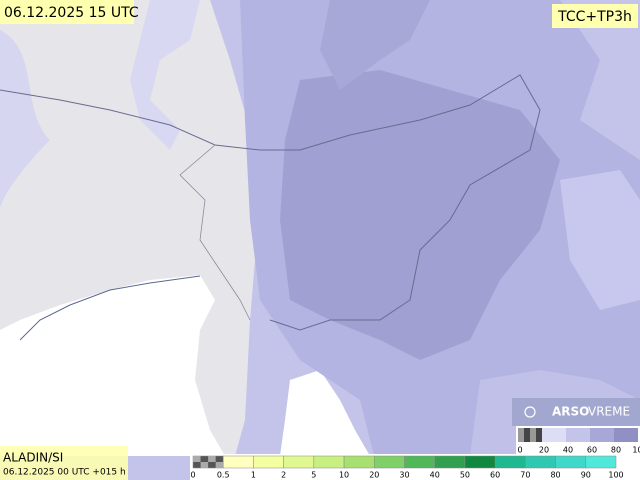 Image resolution: width=640 pixels, height=480 pixels. What do you see at coordinates (636, 450) in the screenshot?
I see `cloud-legend-label: 100` at bounding box center [636, 450].